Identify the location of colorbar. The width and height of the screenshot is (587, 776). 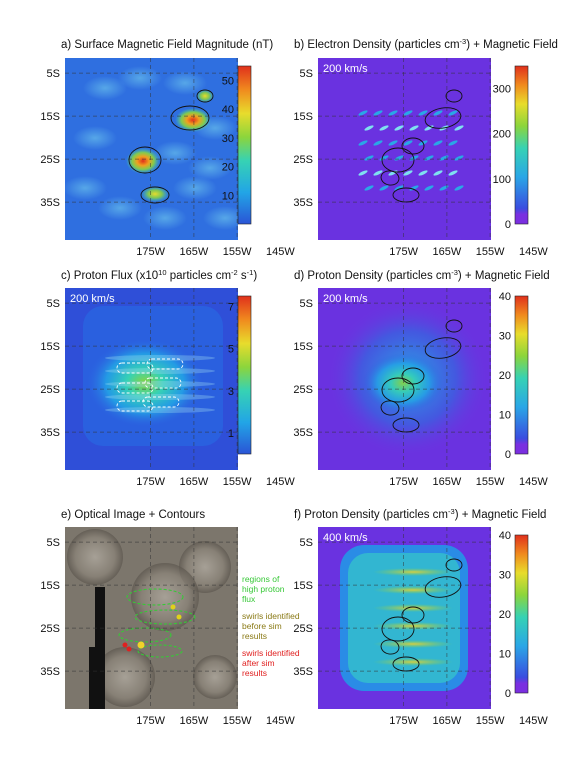
(521, 375).